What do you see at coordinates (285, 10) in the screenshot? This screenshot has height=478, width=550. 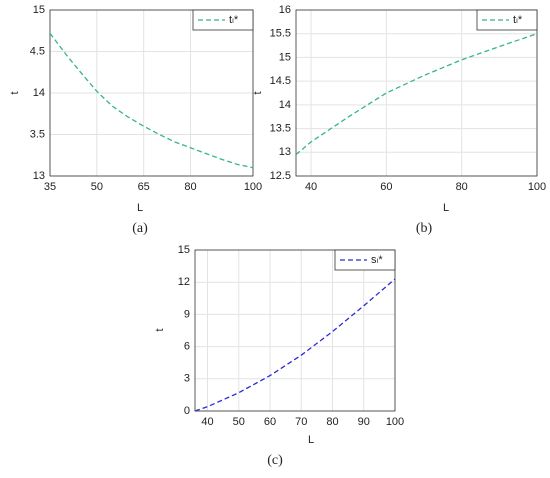 I see `y-tick-label: 16` at bounding box center [285, 10].